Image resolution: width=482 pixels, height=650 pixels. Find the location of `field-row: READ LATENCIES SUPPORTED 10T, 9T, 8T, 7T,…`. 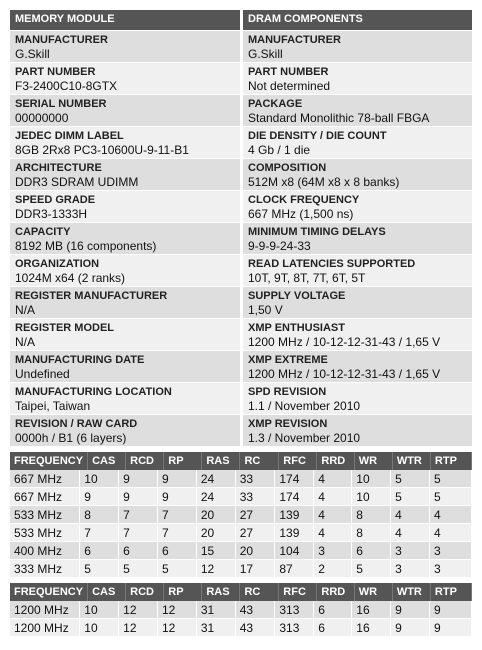

field-row: READ LATENCIES SUPPORTED 10T, 9T, 8T, 7T,… is located at coordinates (357, 270).